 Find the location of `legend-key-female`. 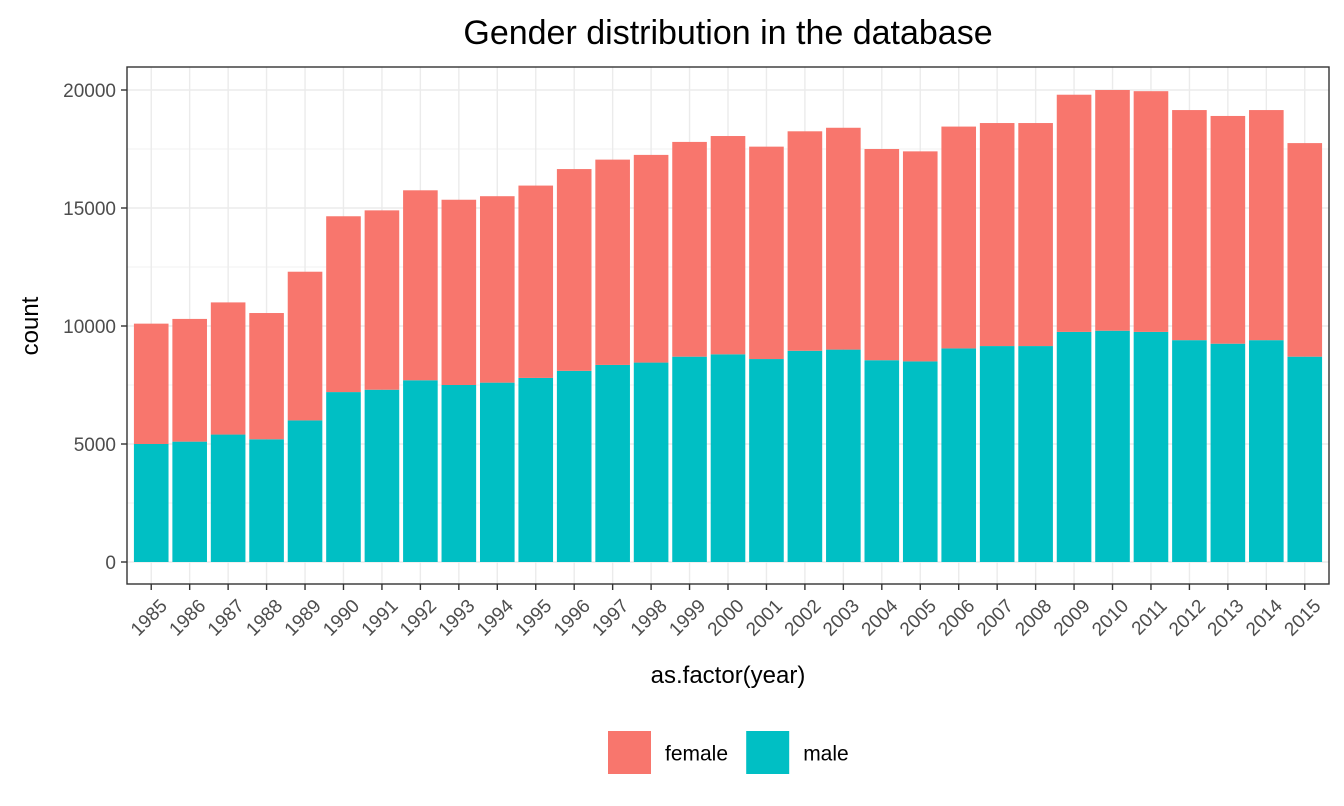

legend-key-female is located at coordinates (629, 752).